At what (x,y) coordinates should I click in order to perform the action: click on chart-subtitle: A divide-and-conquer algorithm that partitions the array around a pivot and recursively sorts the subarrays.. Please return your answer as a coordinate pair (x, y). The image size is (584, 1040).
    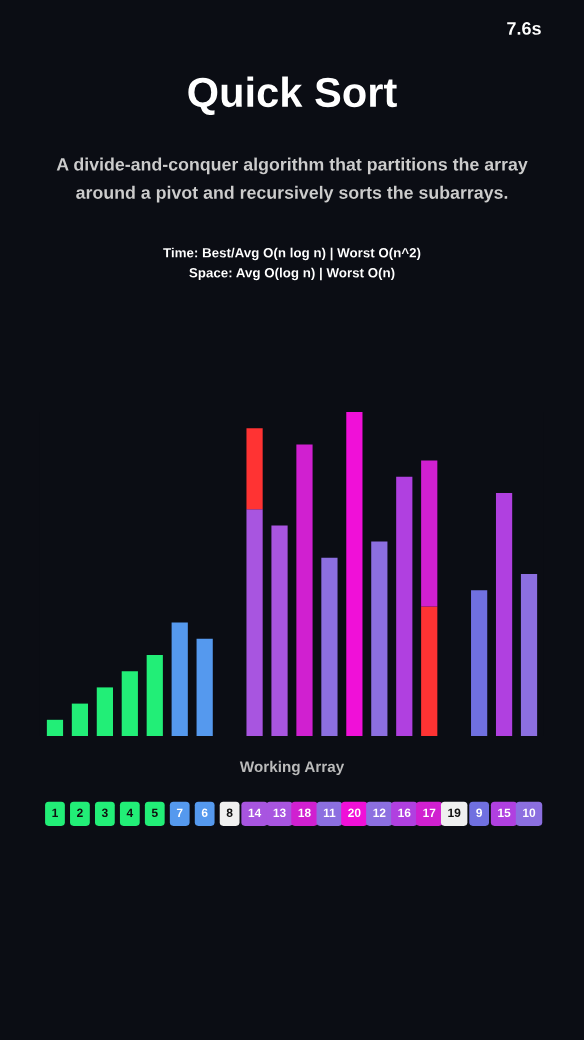
    Looking at the image, I should click on (292, 180).